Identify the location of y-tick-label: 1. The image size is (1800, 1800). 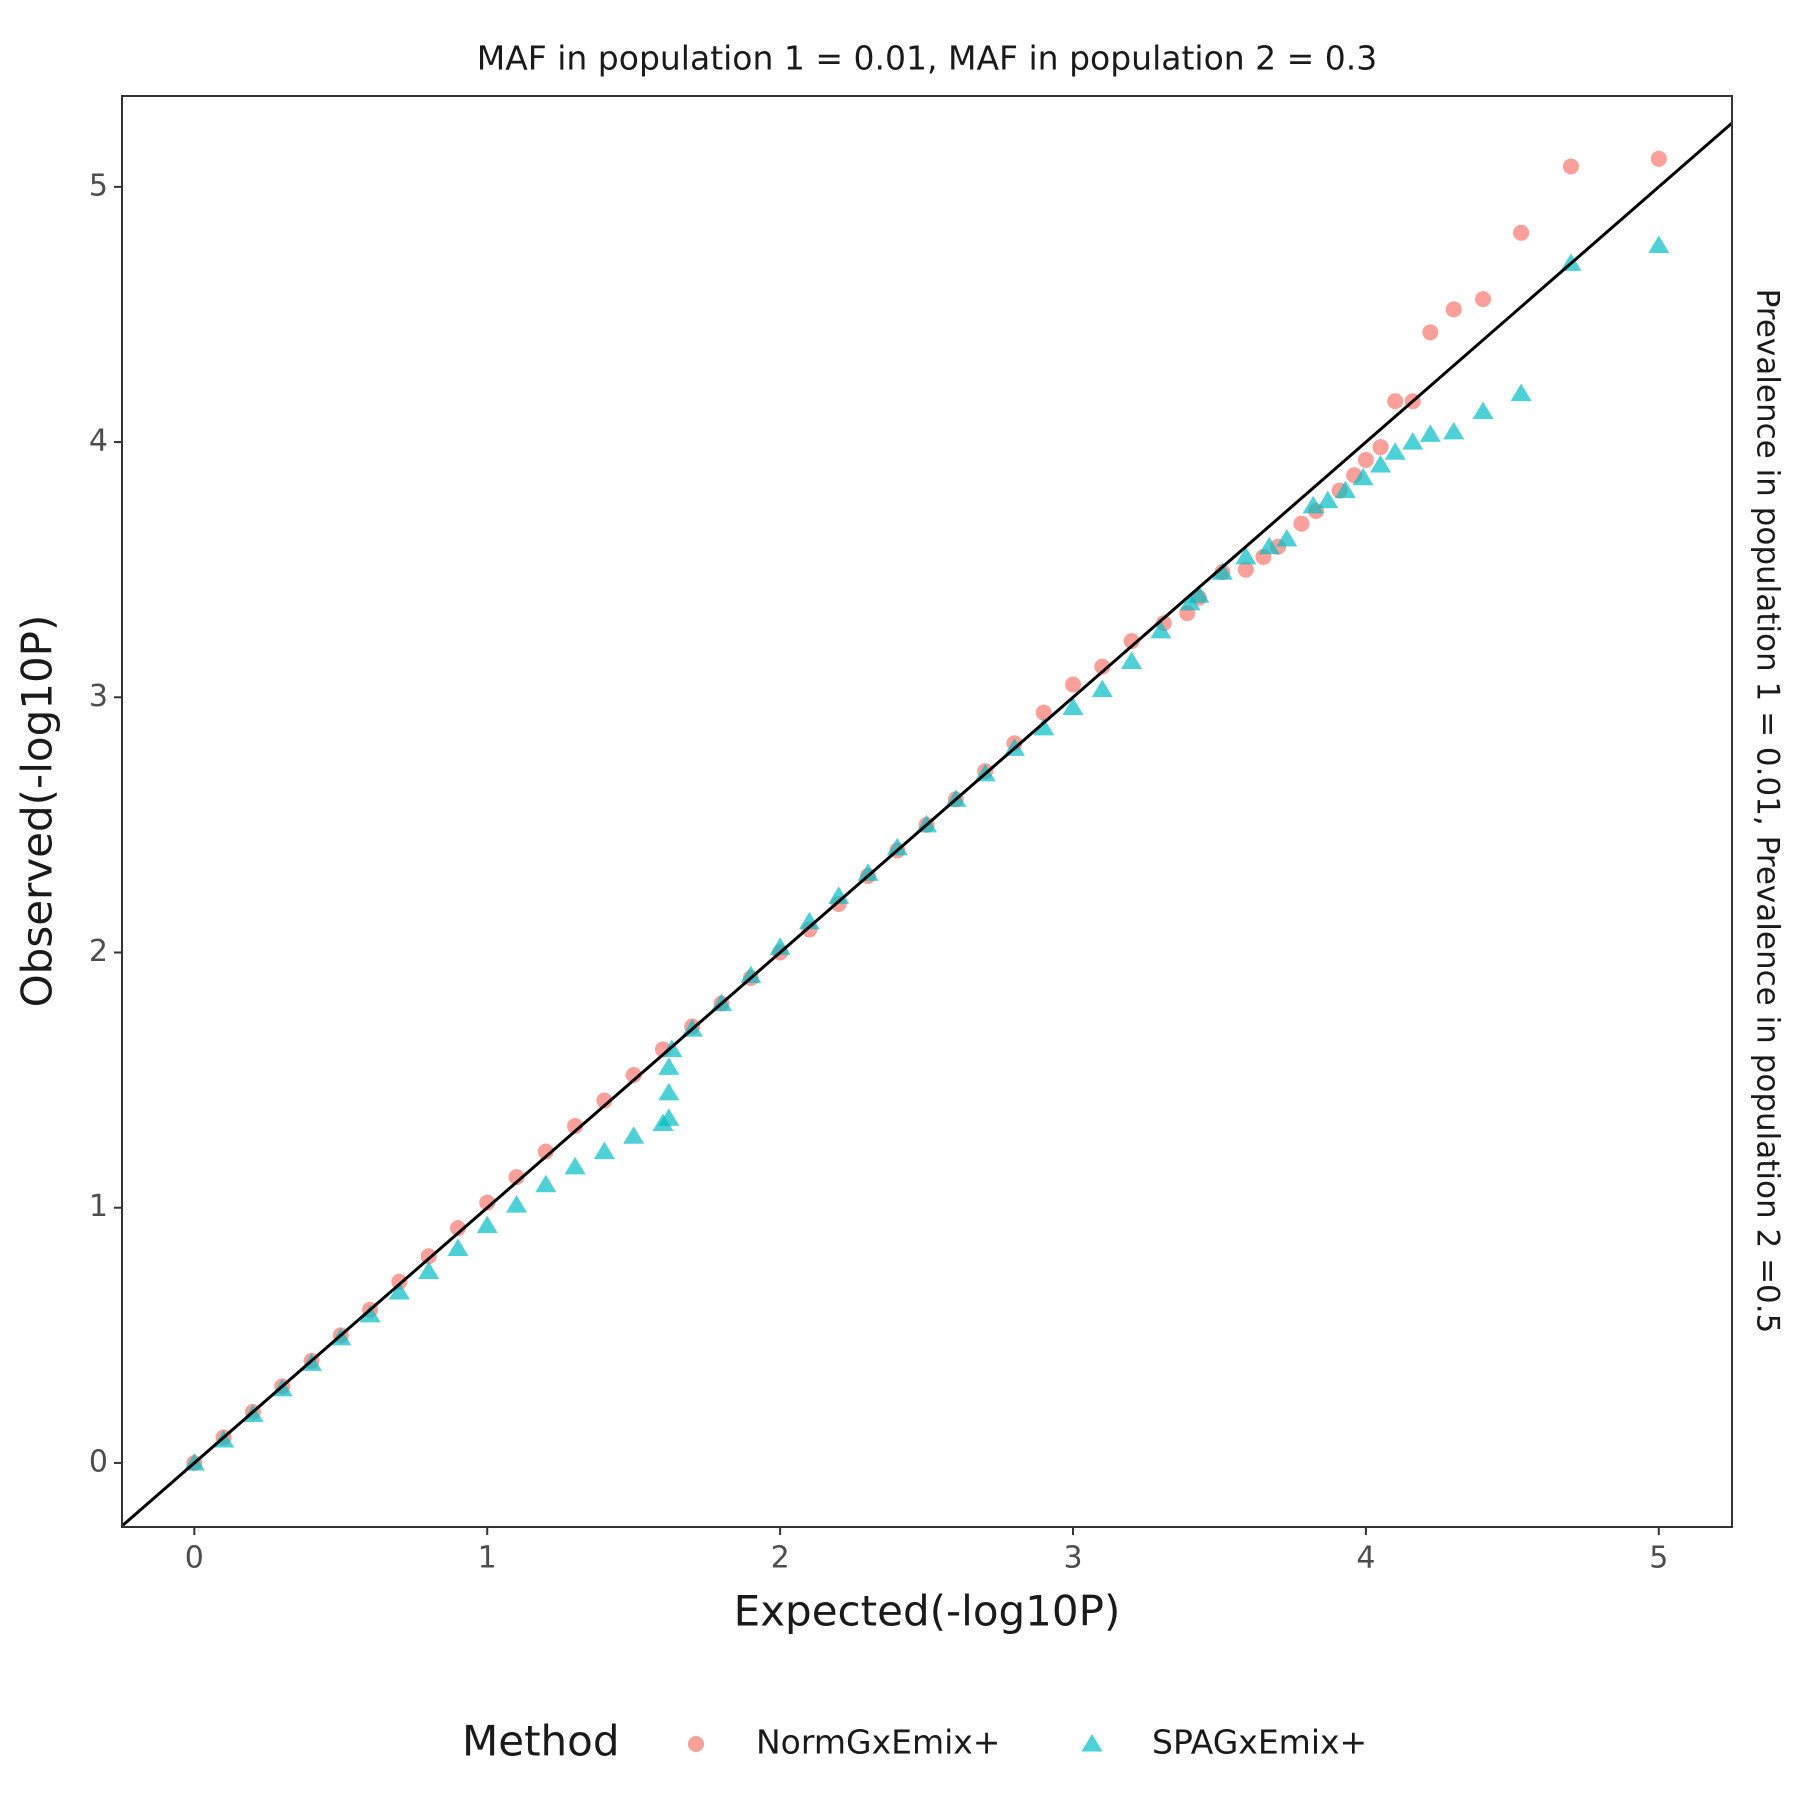
(98, 1206).